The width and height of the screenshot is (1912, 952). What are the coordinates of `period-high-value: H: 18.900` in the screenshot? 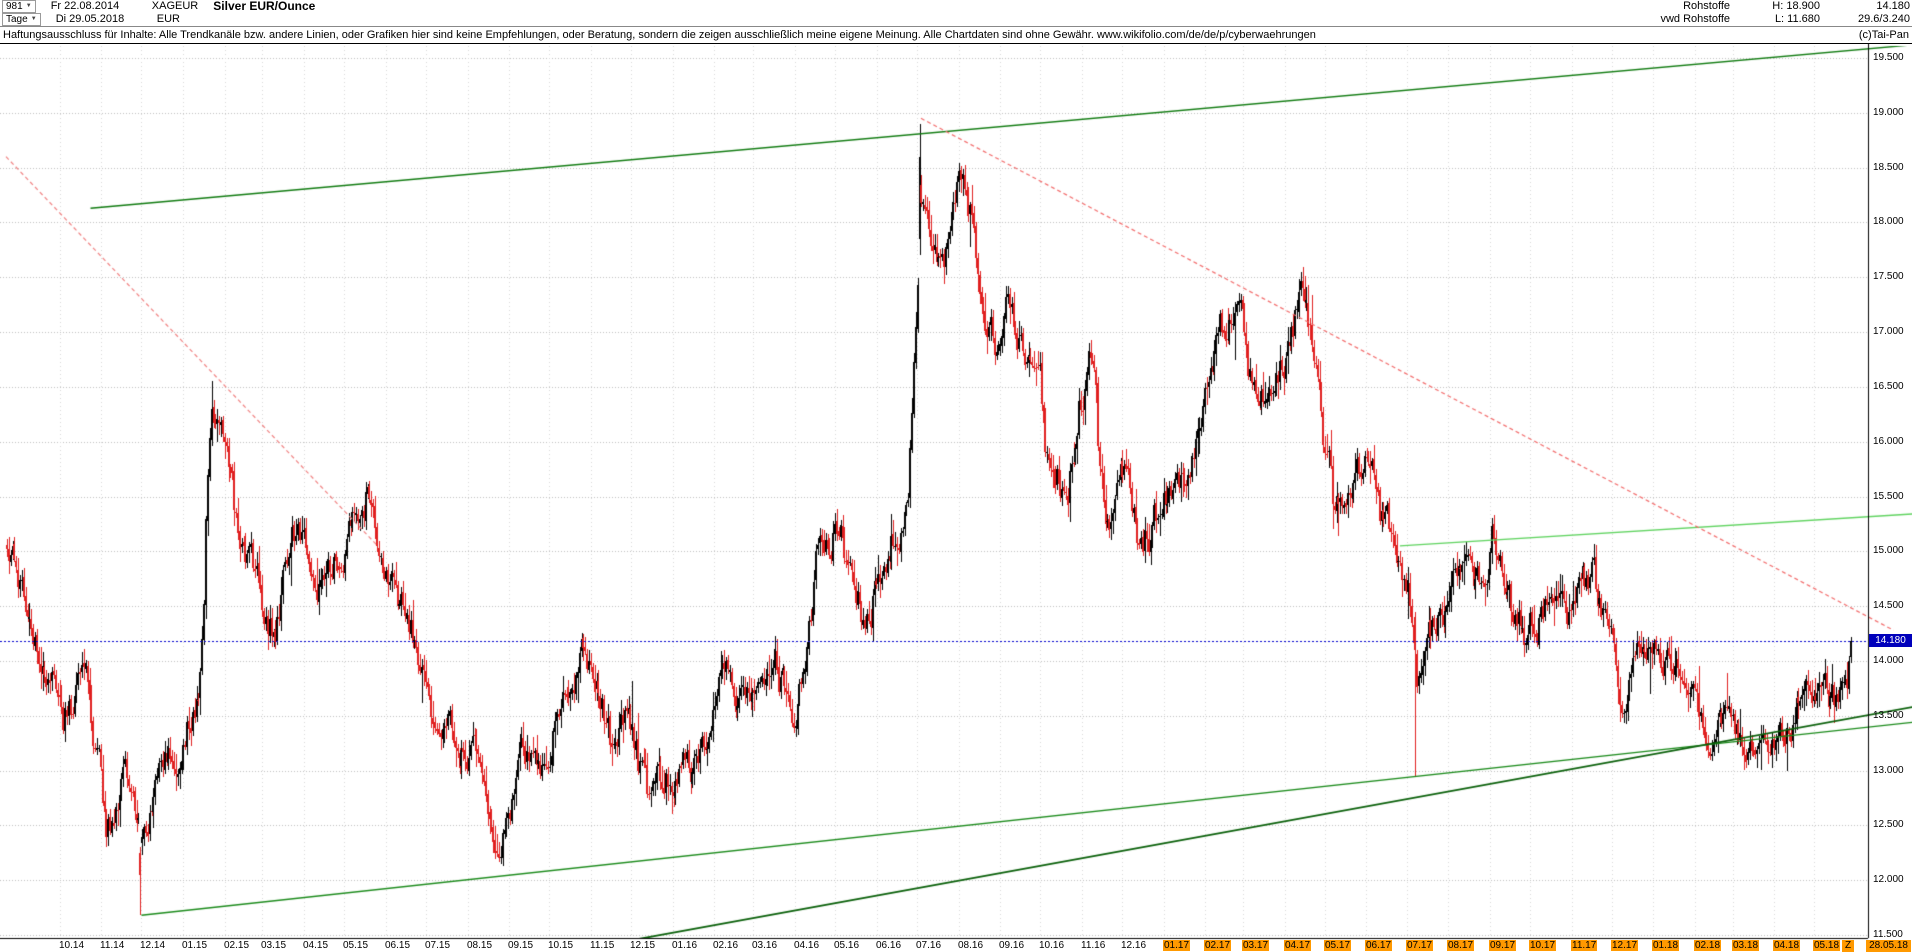 It's located at (1796, 6).